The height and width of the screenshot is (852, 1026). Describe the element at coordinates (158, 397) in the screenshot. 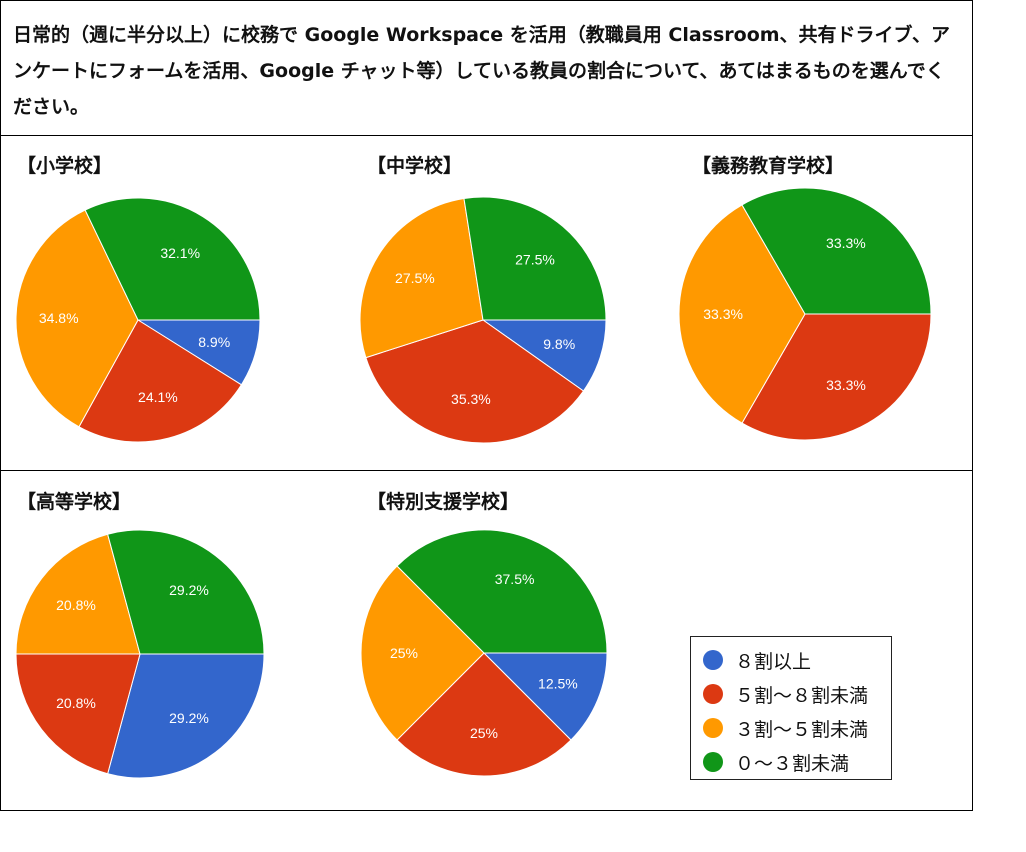

I see `slice-data-label: 24.1%` at that location.